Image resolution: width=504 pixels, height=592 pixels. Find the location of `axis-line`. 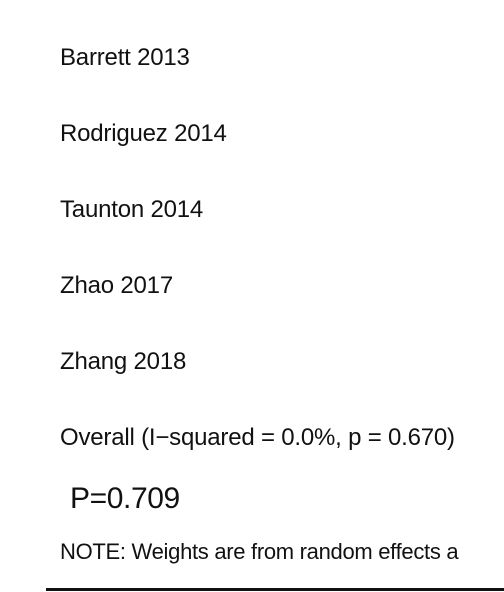

axis-line is located at coordinates (275, 589).